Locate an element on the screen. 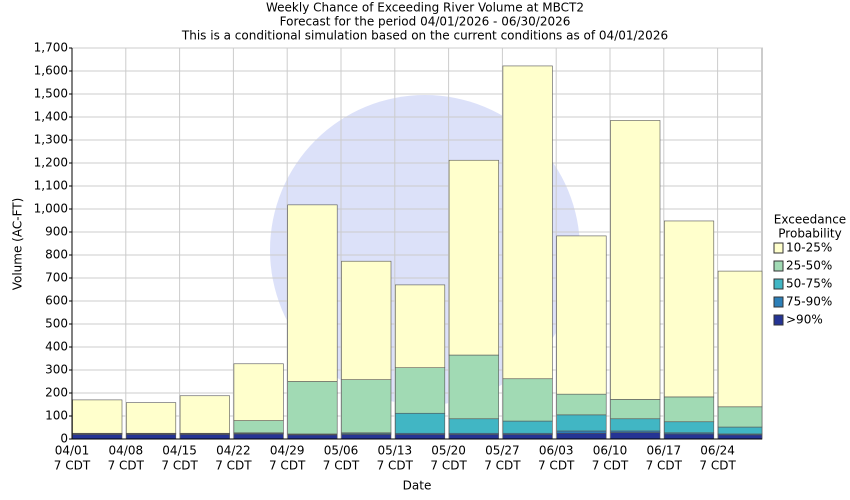 This screenshot has height=500, width=850. legend-title: Probability is located at coordinates (809, 234).